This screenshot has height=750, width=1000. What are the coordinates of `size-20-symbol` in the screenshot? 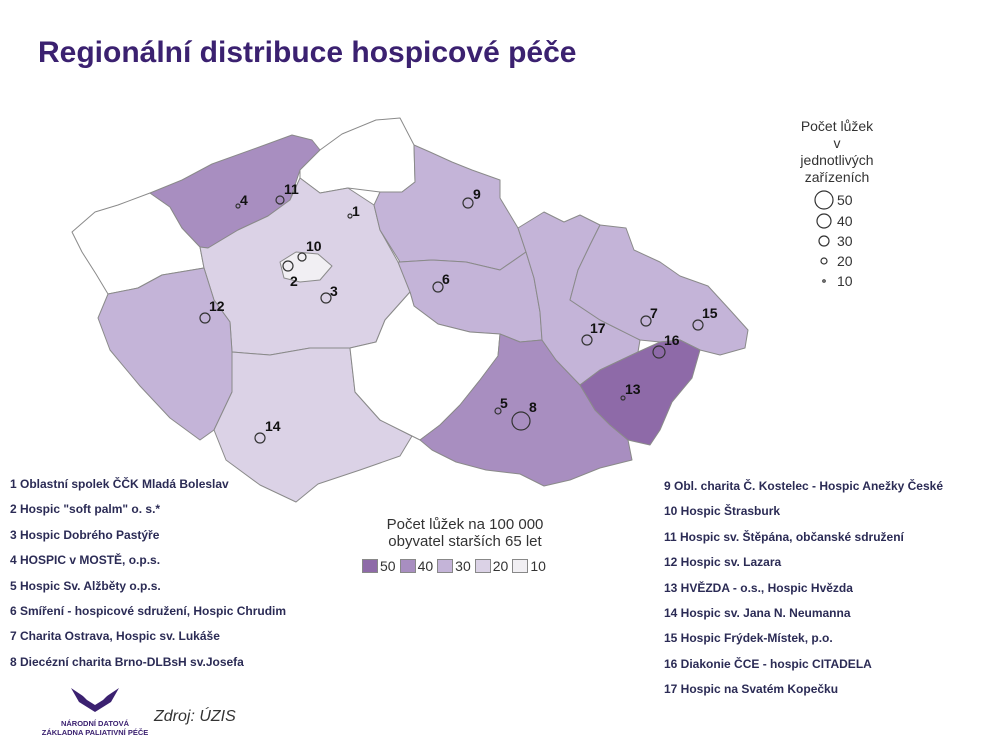 It's located at (824, 261).